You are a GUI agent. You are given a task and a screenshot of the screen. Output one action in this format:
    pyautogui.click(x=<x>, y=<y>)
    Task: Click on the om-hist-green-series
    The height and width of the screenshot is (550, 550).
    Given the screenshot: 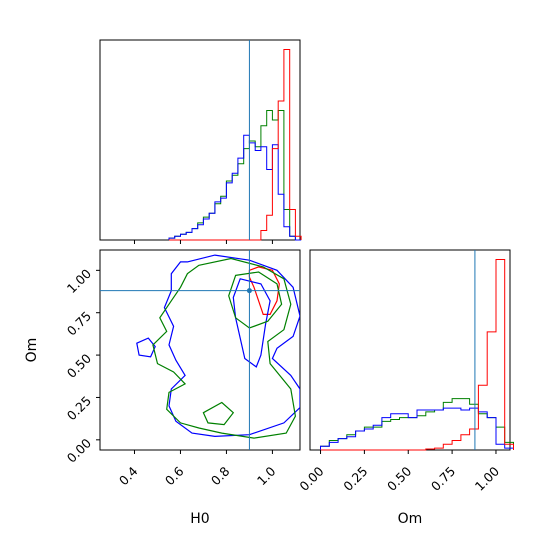 What is the action you would take?
    pyautogui.click(x=417, y=424)
    